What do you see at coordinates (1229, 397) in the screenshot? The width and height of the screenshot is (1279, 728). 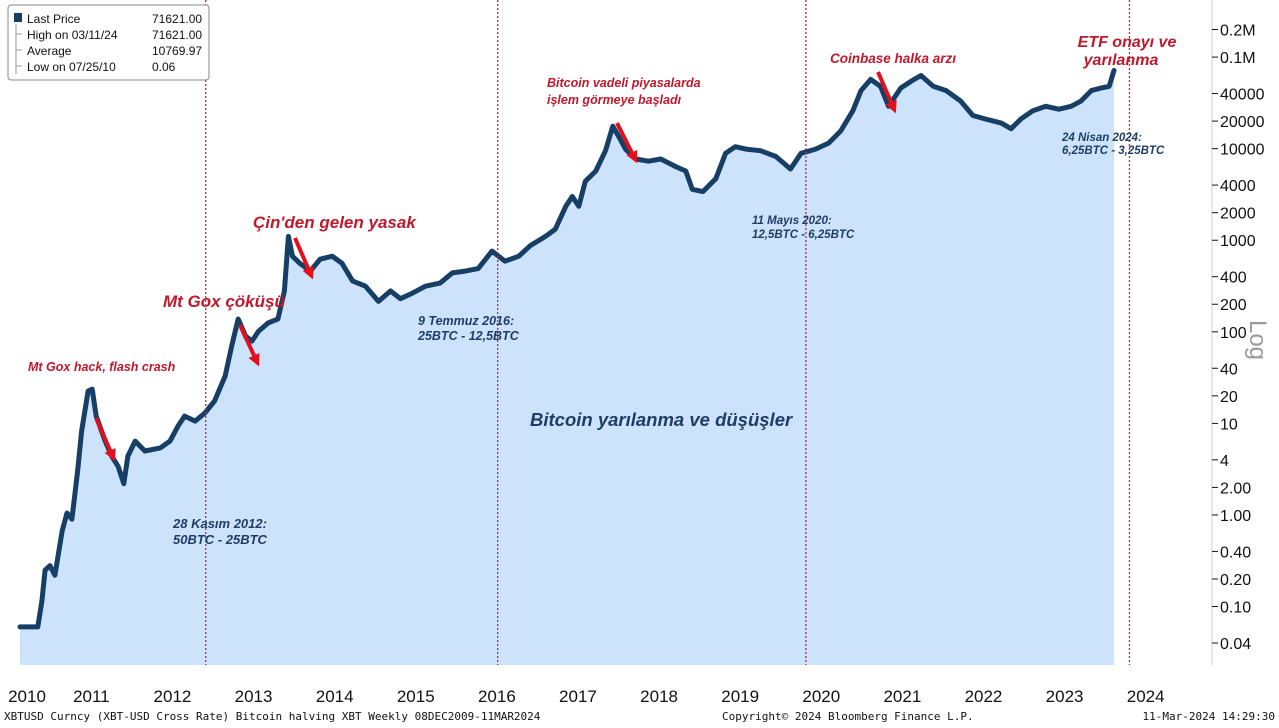 I see `y-tick-label: 20` at bounding box center [1229, 397].